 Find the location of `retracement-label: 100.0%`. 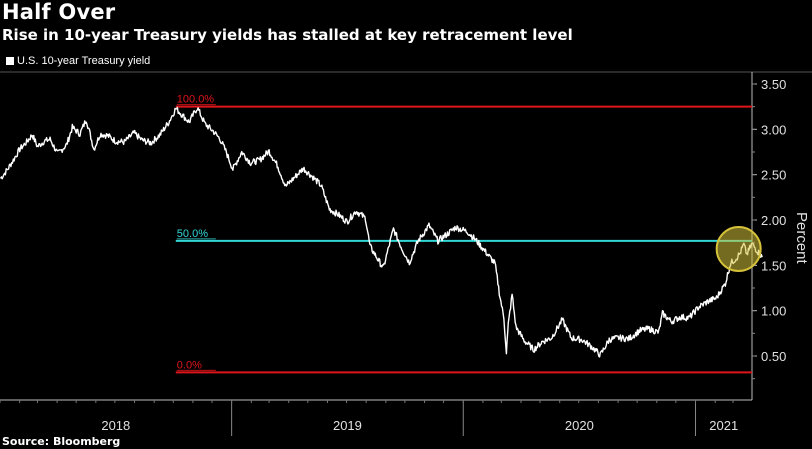

retracement-label: 100.0% is located at coordinates (196, 100).